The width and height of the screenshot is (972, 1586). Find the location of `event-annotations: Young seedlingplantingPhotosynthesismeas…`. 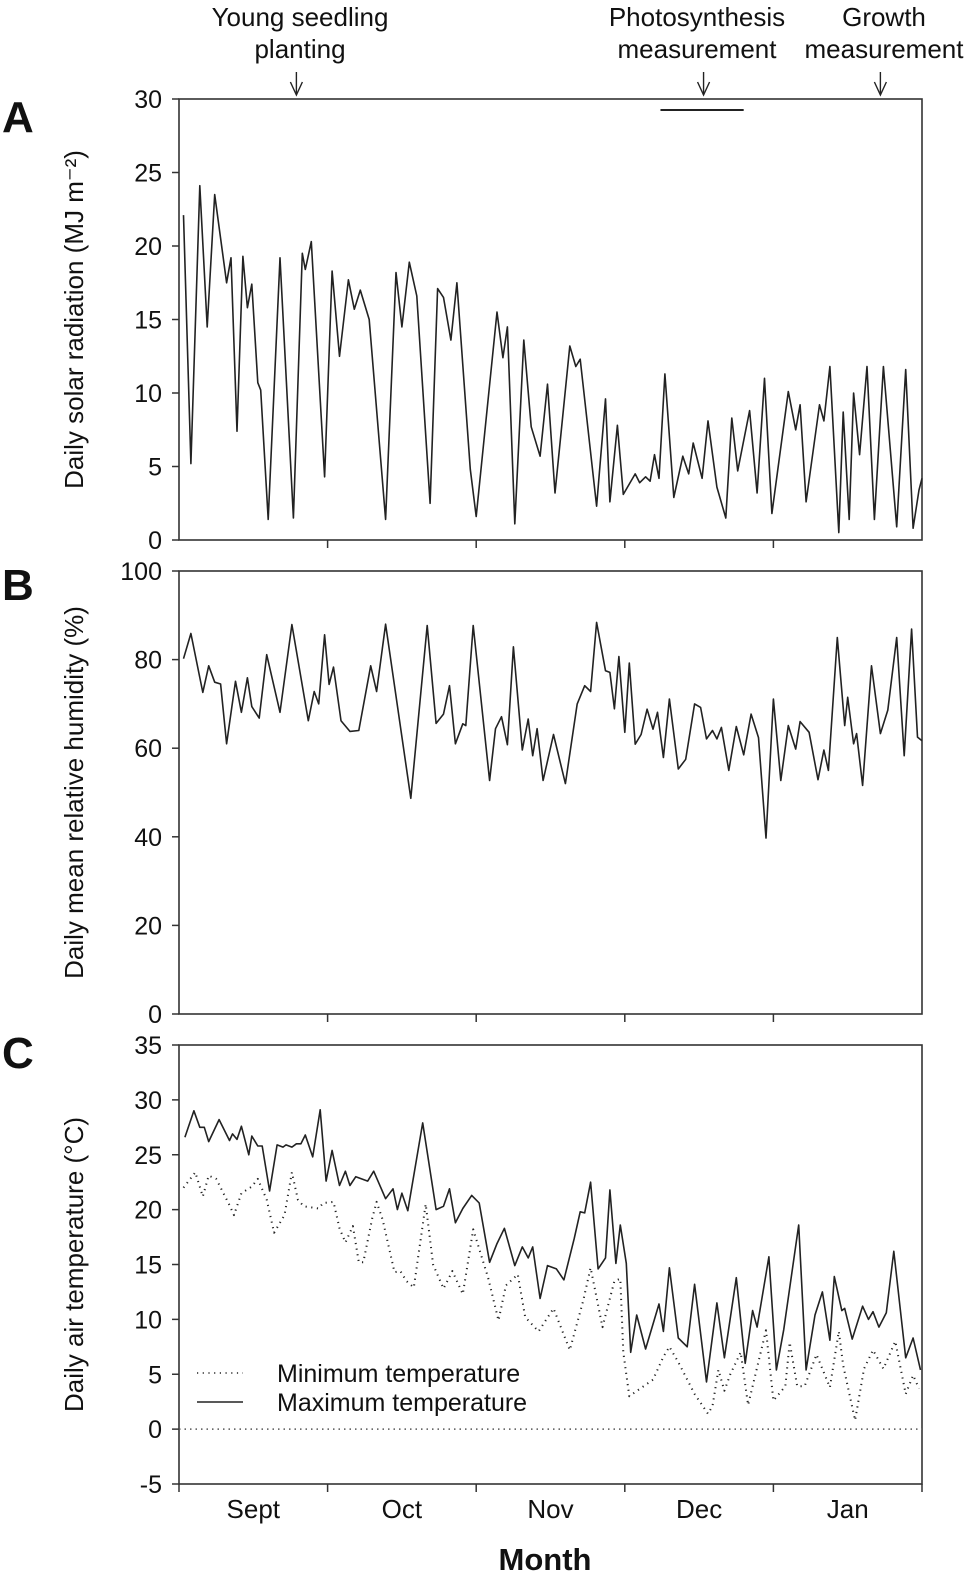

event-annotations: Young seedlingplantingPhotosynthesismeas… is located at coordinates (588, 56).